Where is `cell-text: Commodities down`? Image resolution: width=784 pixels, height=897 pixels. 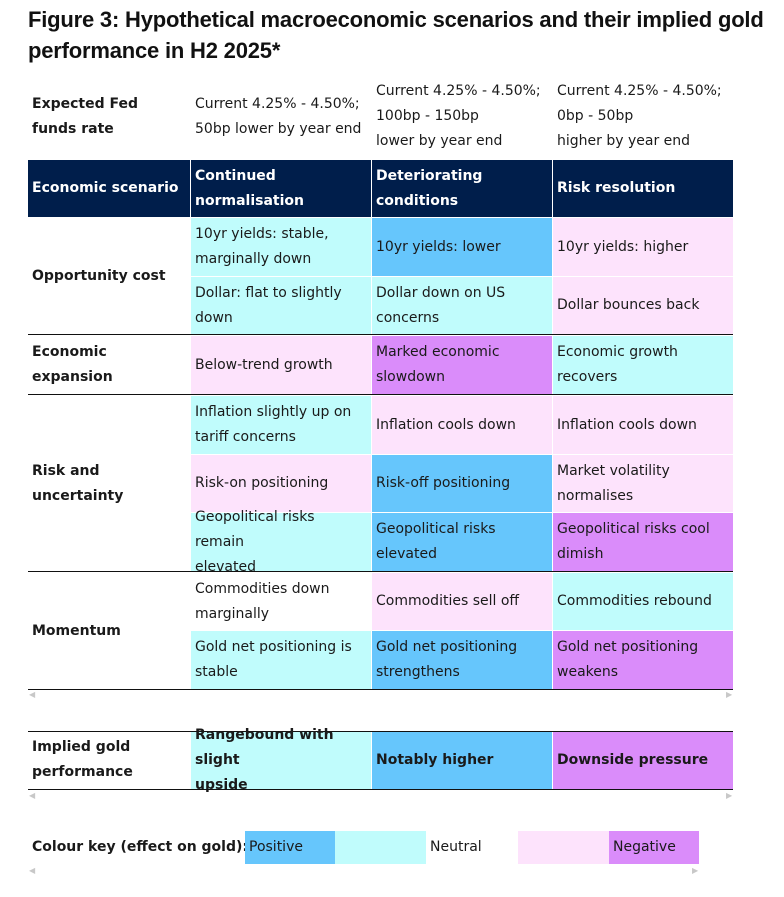
cell-text: Commodities down is located at coordinates (262, 588).